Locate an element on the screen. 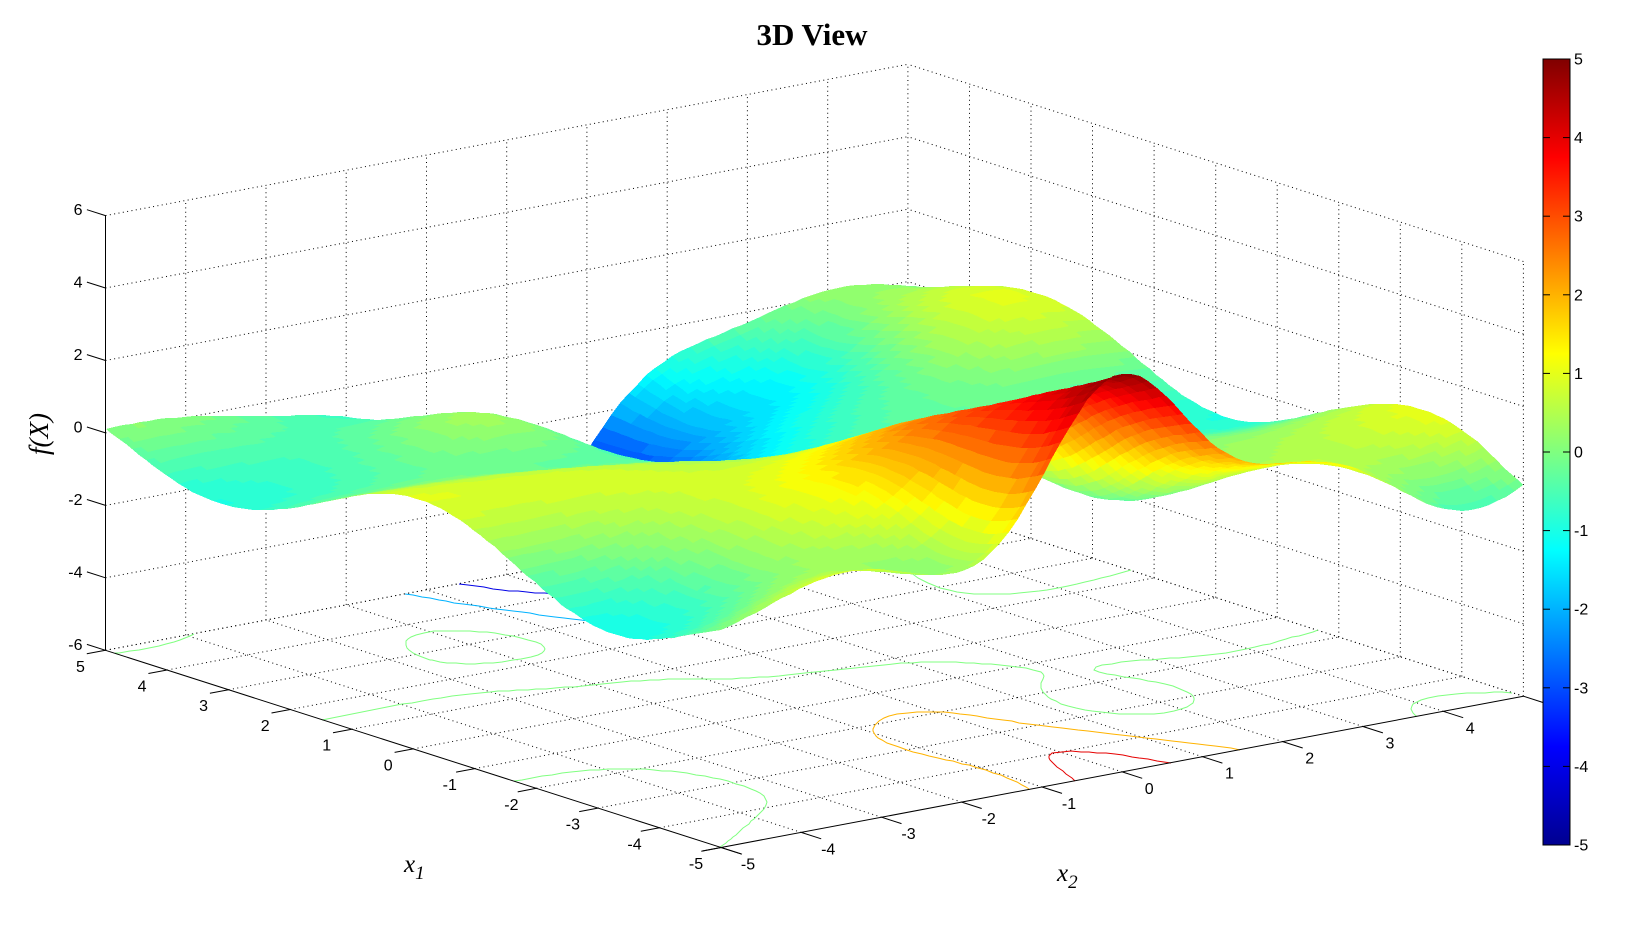  svg-text: f(X) is located at coordinates (39, 434).